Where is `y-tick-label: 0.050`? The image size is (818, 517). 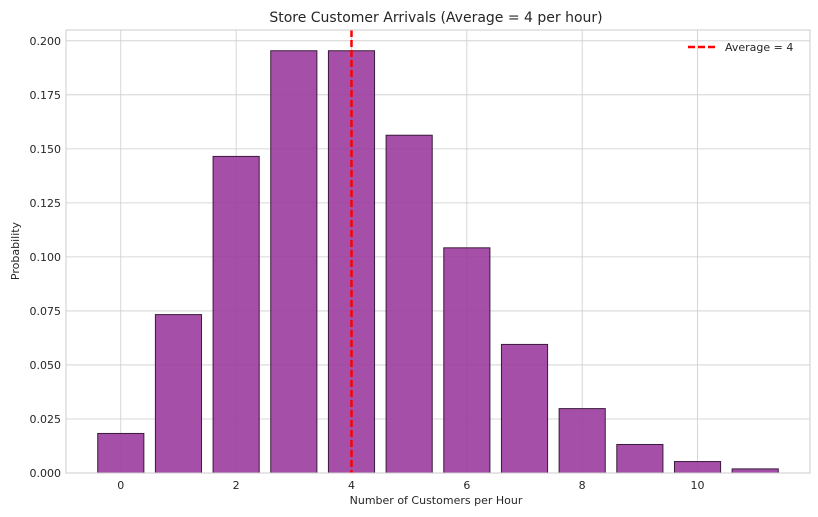
y-tick-label: 0.050 is located at coordinates (46, 365).